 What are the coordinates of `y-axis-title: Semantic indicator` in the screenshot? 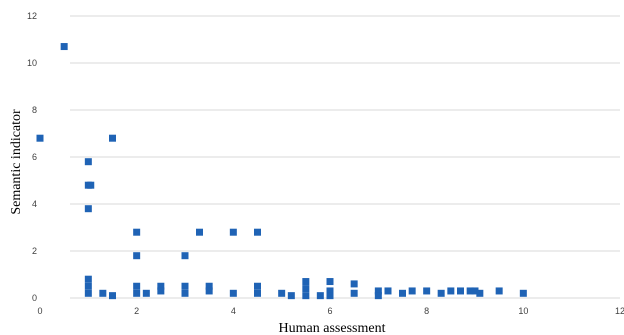 It's located at (16, 162).